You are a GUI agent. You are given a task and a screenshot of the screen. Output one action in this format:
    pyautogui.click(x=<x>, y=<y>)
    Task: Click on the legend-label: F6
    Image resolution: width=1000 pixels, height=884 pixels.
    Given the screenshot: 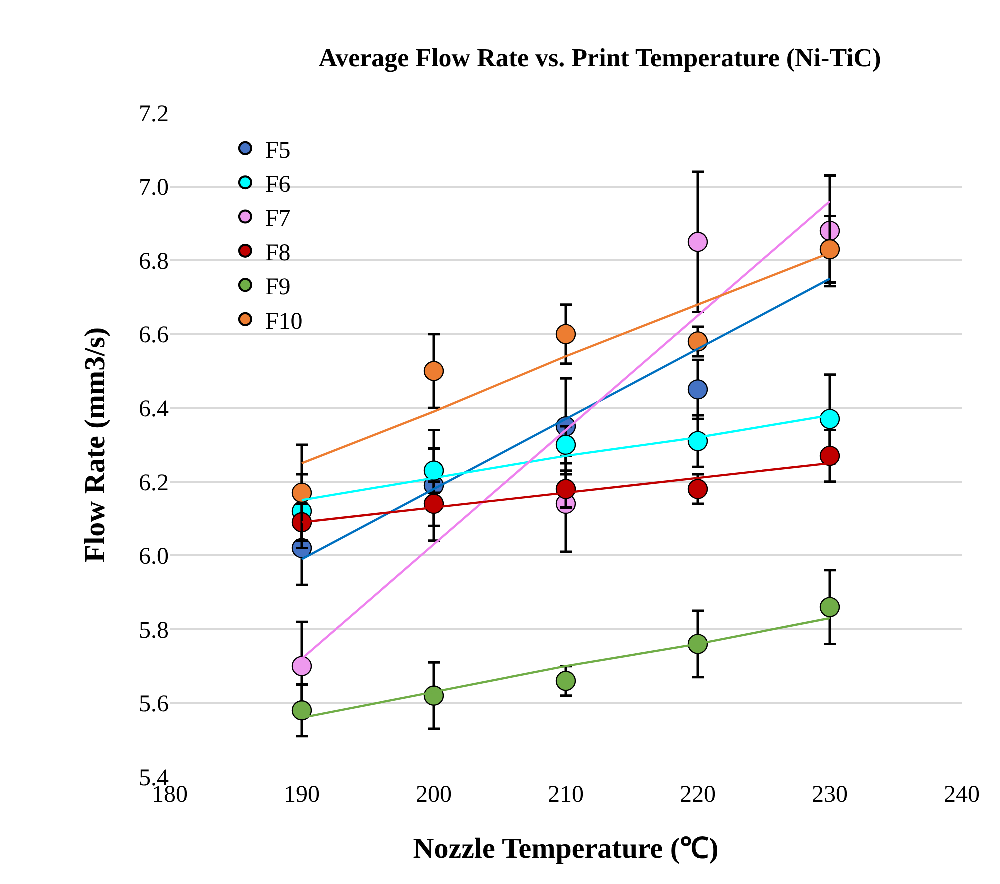 What is the action you would take?
    pyautogui.click(x=278, y=185)
    